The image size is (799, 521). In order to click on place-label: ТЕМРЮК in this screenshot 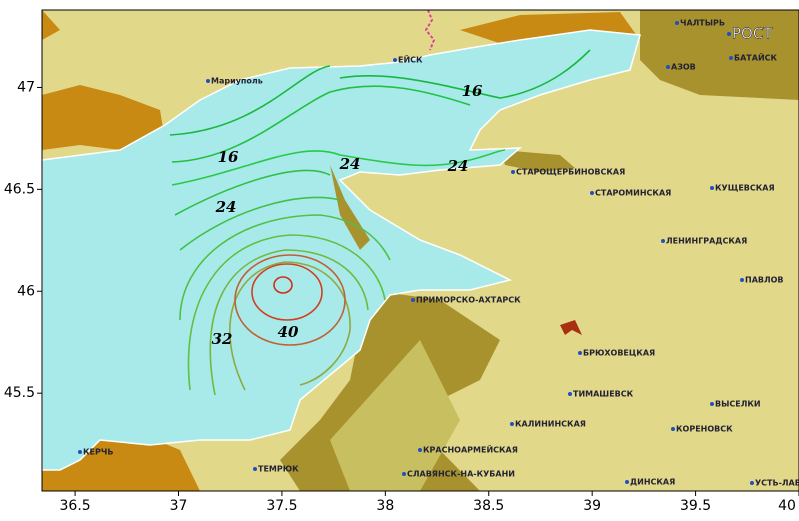, I will do `click(278, 469)`.